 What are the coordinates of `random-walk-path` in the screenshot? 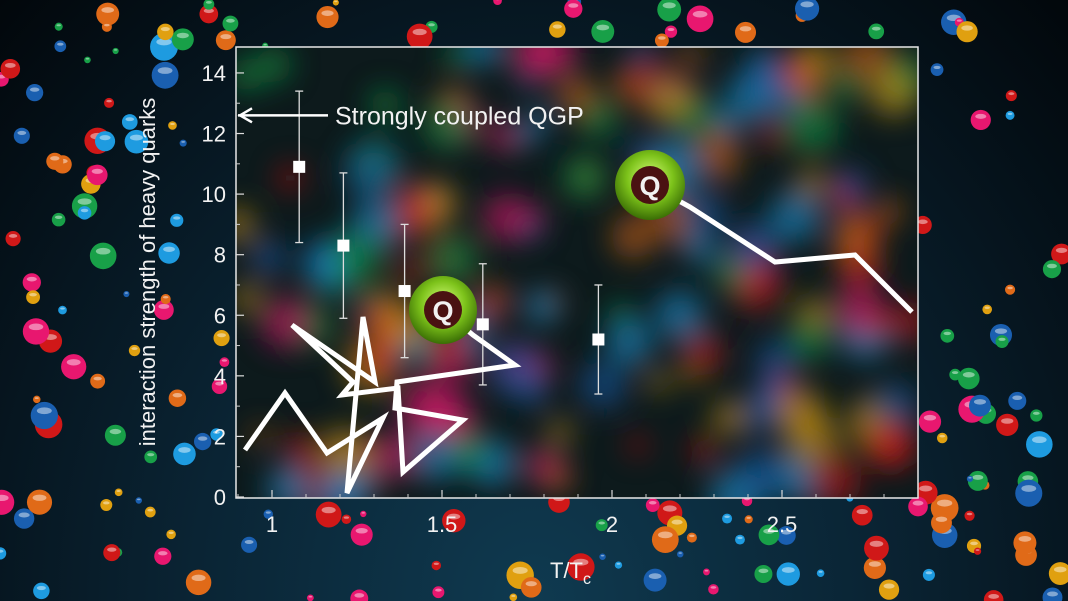 It's located at (382, 401).